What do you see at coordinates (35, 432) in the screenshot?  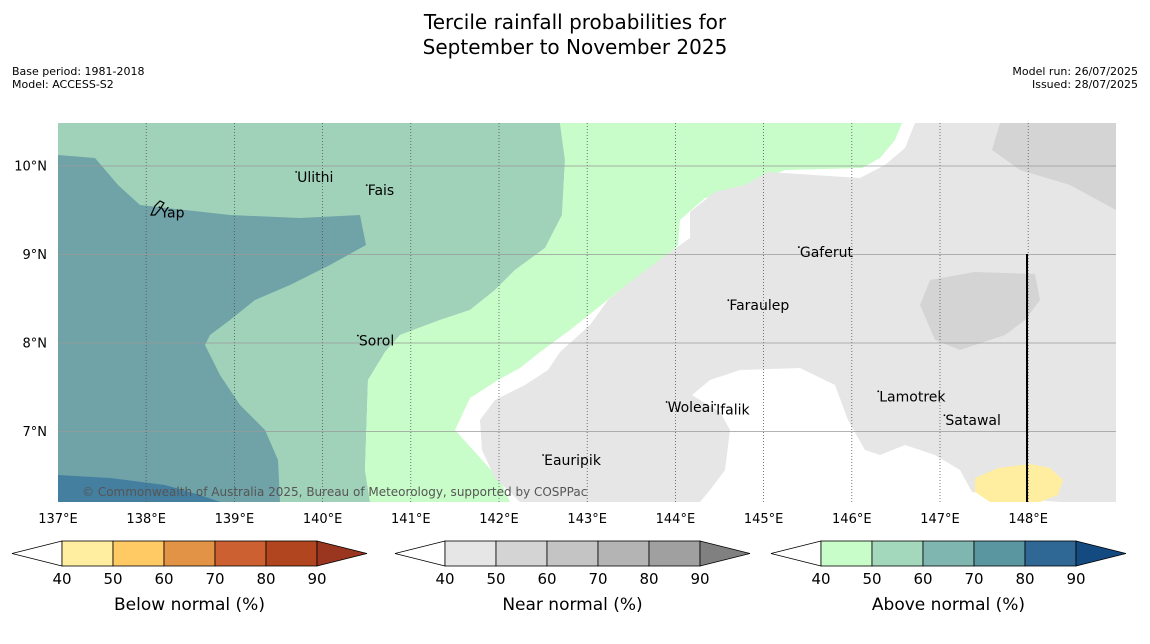 I see `lat-tick-label: 7°N` at bounding box center [35, 432].